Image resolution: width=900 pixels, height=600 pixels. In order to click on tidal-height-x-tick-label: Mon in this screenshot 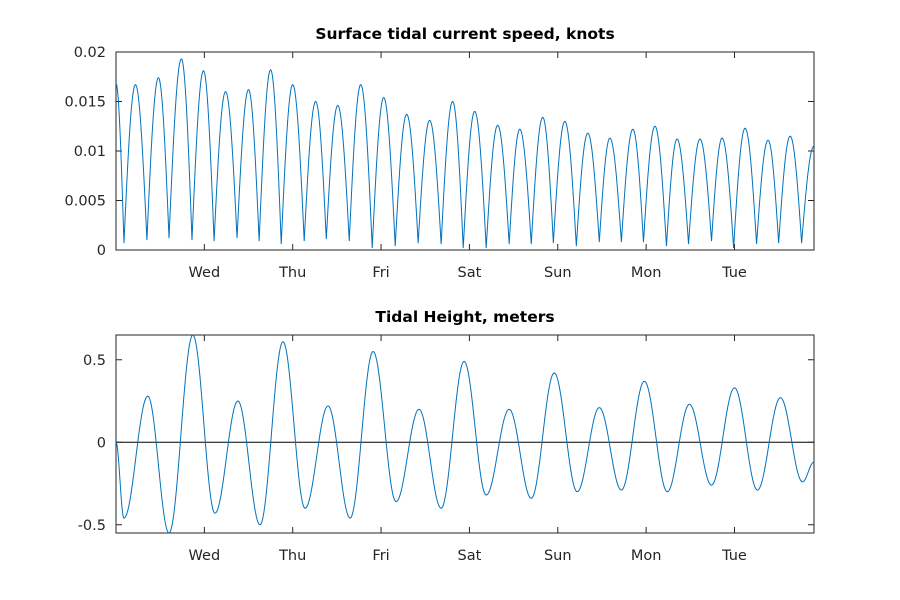, I will do `click(646, 556)`.